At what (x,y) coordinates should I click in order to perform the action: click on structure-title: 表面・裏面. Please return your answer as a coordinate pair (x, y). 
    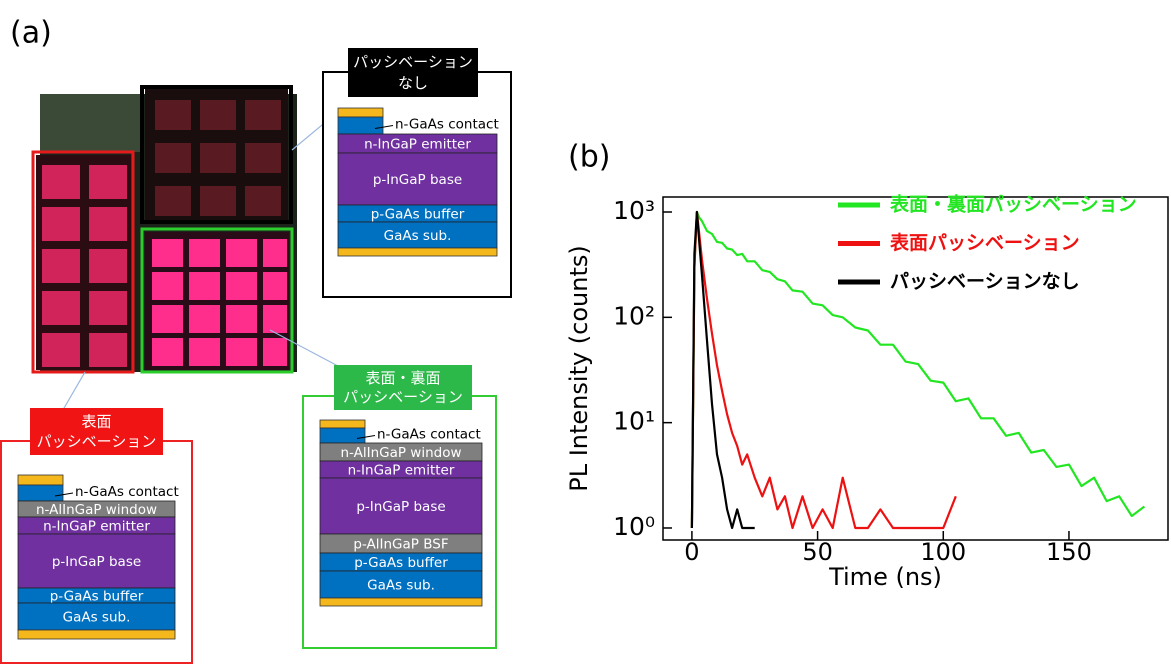
    Looking at the image, I should click on (402, 378).